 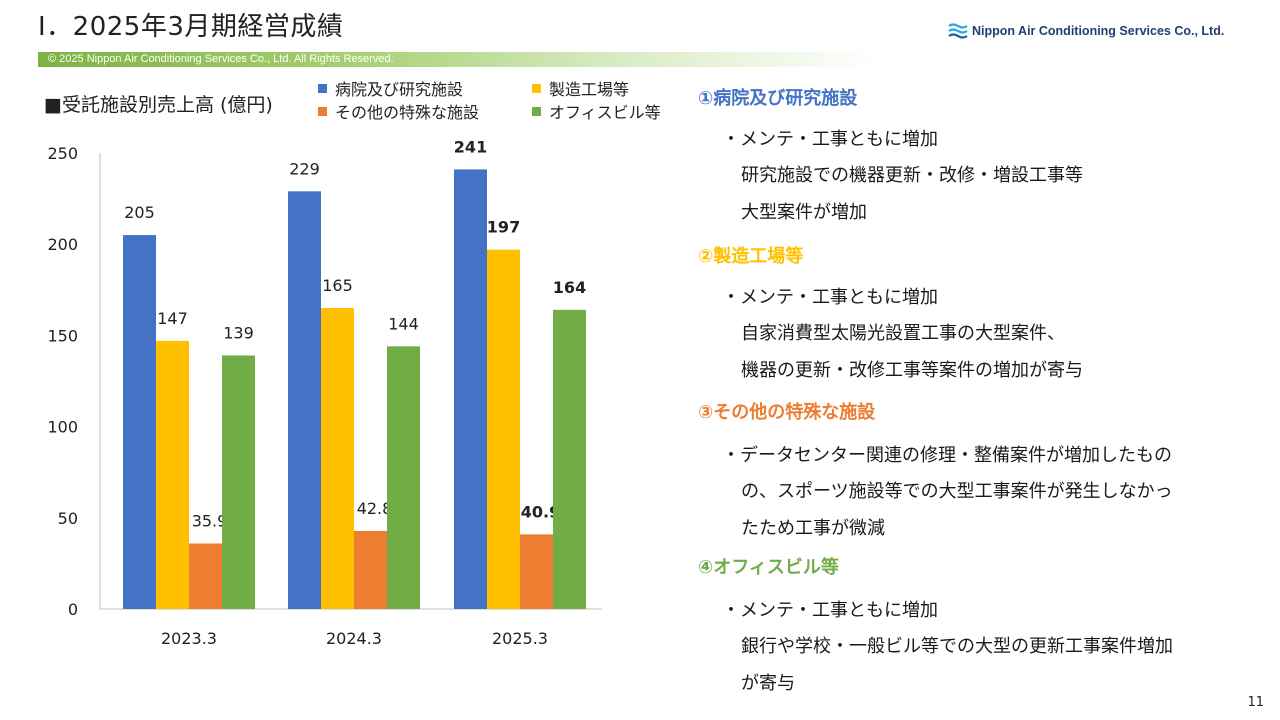 I want to click on legend-swatch-hospital, so click(x=322, y=88).